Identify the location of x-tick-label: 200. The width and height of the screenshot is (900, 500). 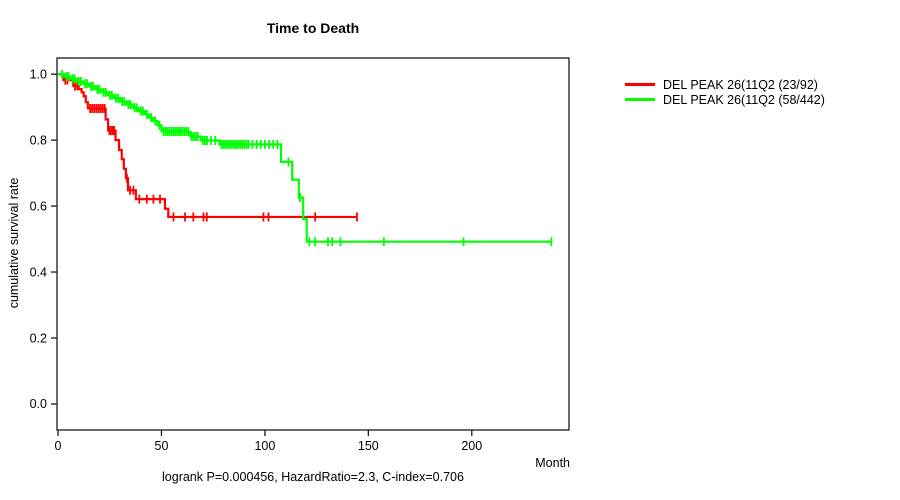
(471, 446).